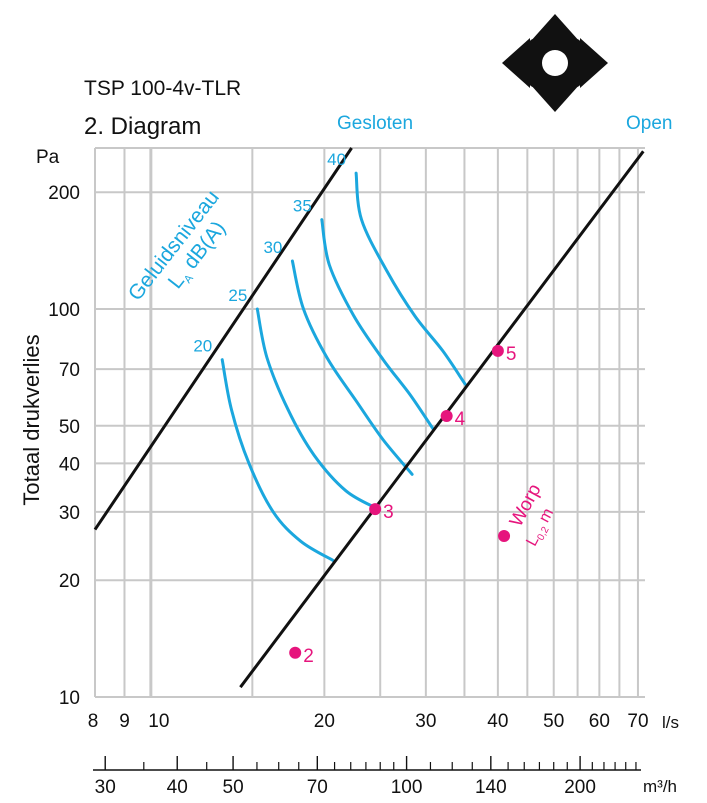 The width and height of the screenshot is (707, 803). Describe the element at coordinates (93, 721) in the screenshot. I see `x-tick-label: 8` at that location.